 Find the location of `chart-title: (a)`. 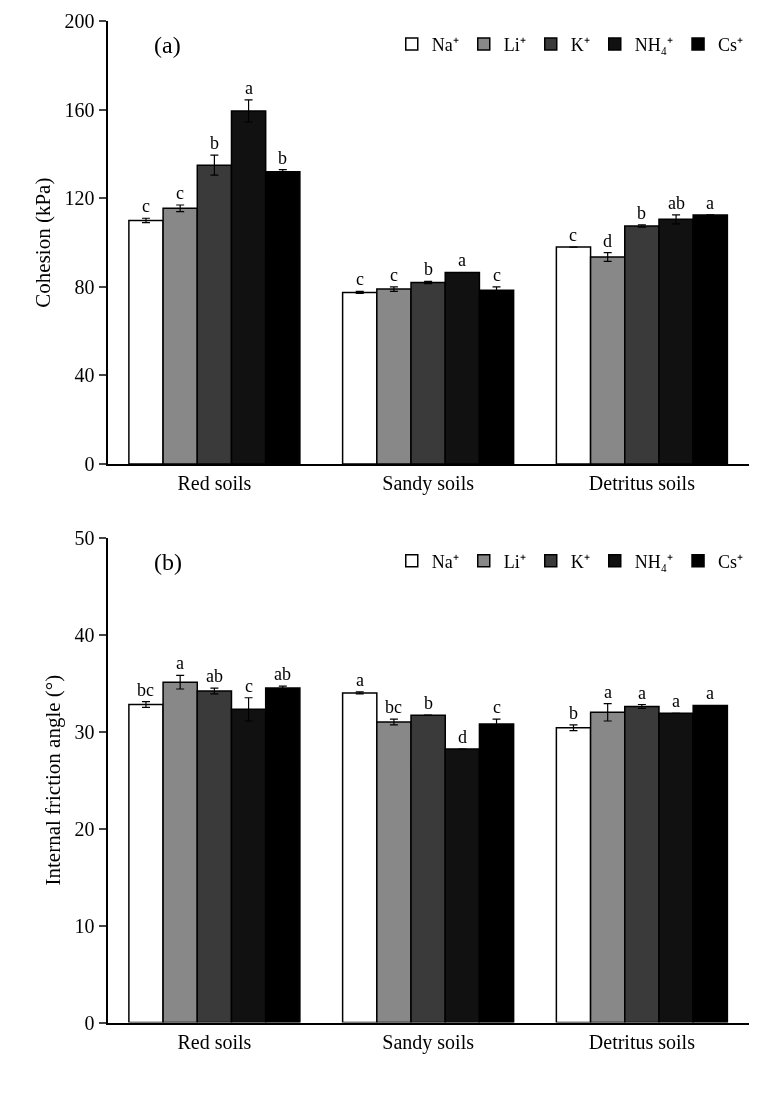

chart-title: (a) is located at coordinates (167, 45).